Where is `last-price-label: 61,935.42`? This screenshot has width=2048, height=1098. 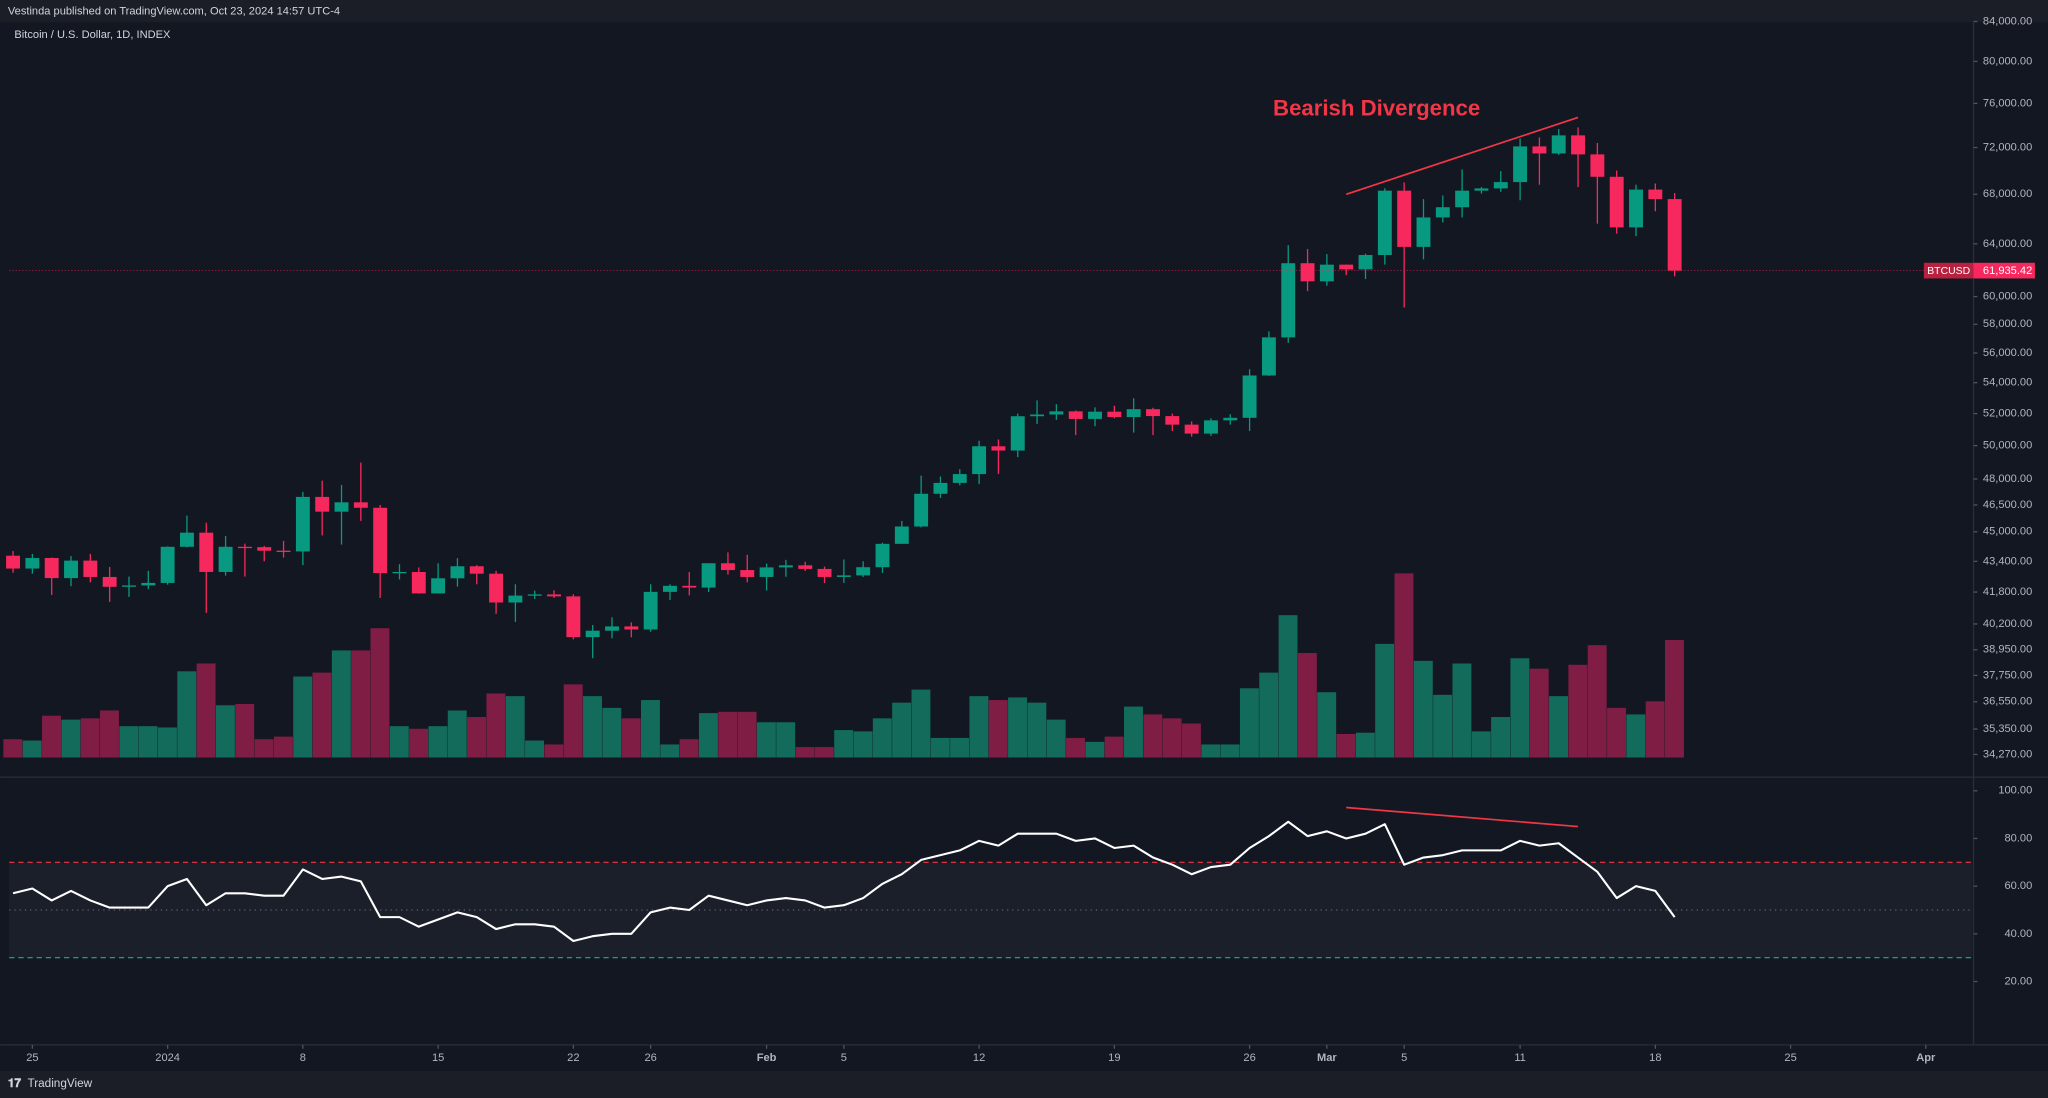 last-price-label: 61,935.42 is located at coordinates (2007, 271).